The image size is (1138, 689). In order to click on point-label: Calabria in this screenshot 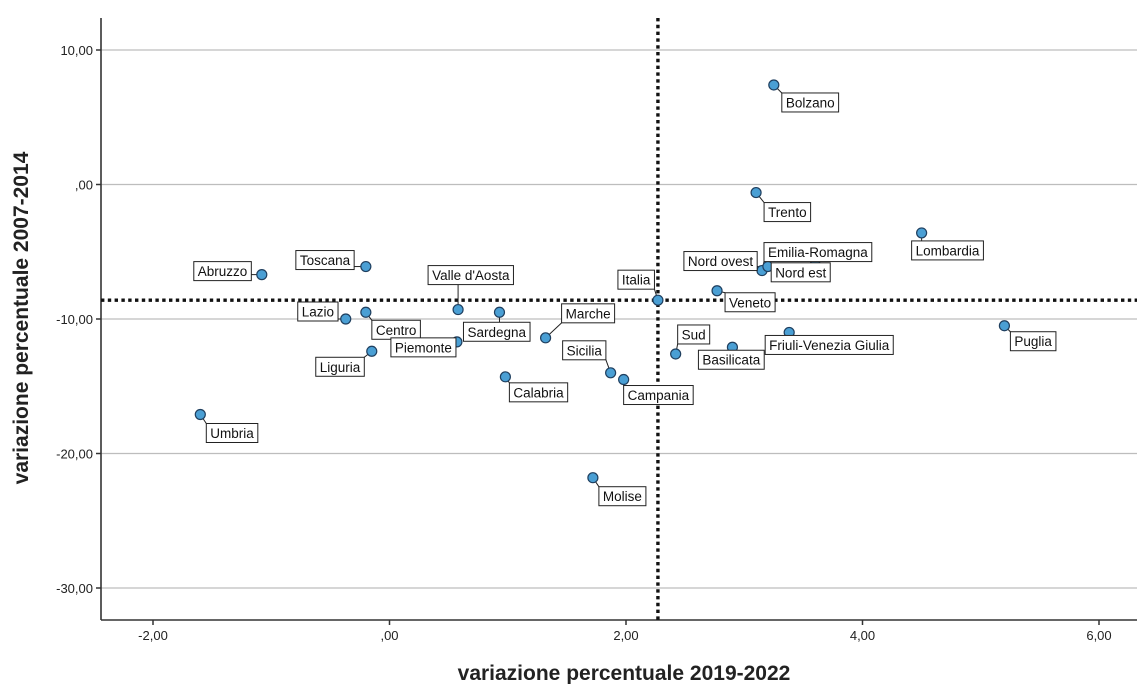, I will do `click(538, 392)`.